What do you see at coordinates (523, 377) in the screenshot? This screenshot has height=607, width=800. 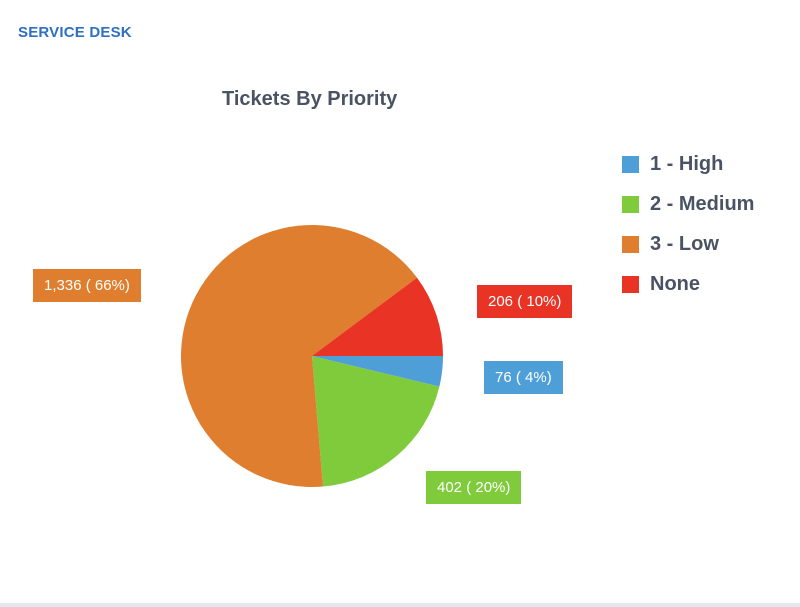 I see `data-label-high: 76 ( 4%)` at bounding box center [523, 377].